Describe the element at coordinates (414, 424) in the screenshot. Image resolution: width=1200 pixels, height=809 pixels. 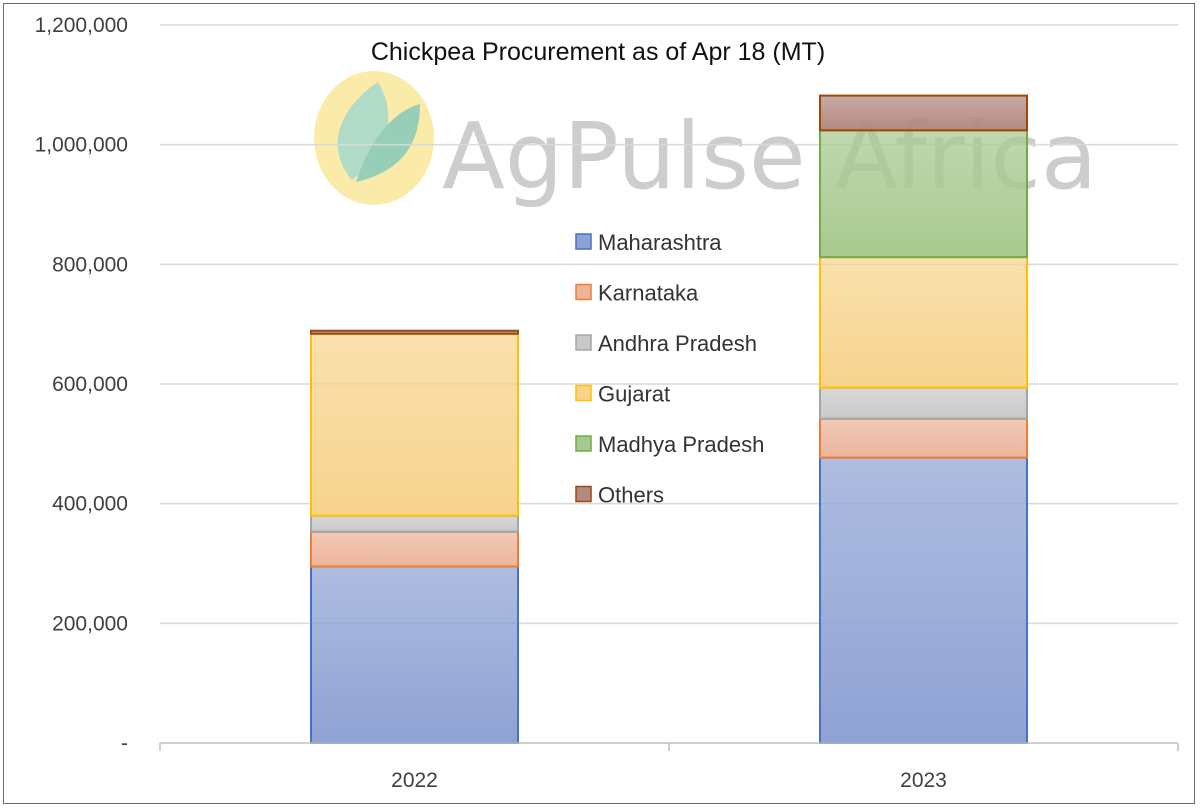
I see `bar-segment-gujarat-2022` at that location.